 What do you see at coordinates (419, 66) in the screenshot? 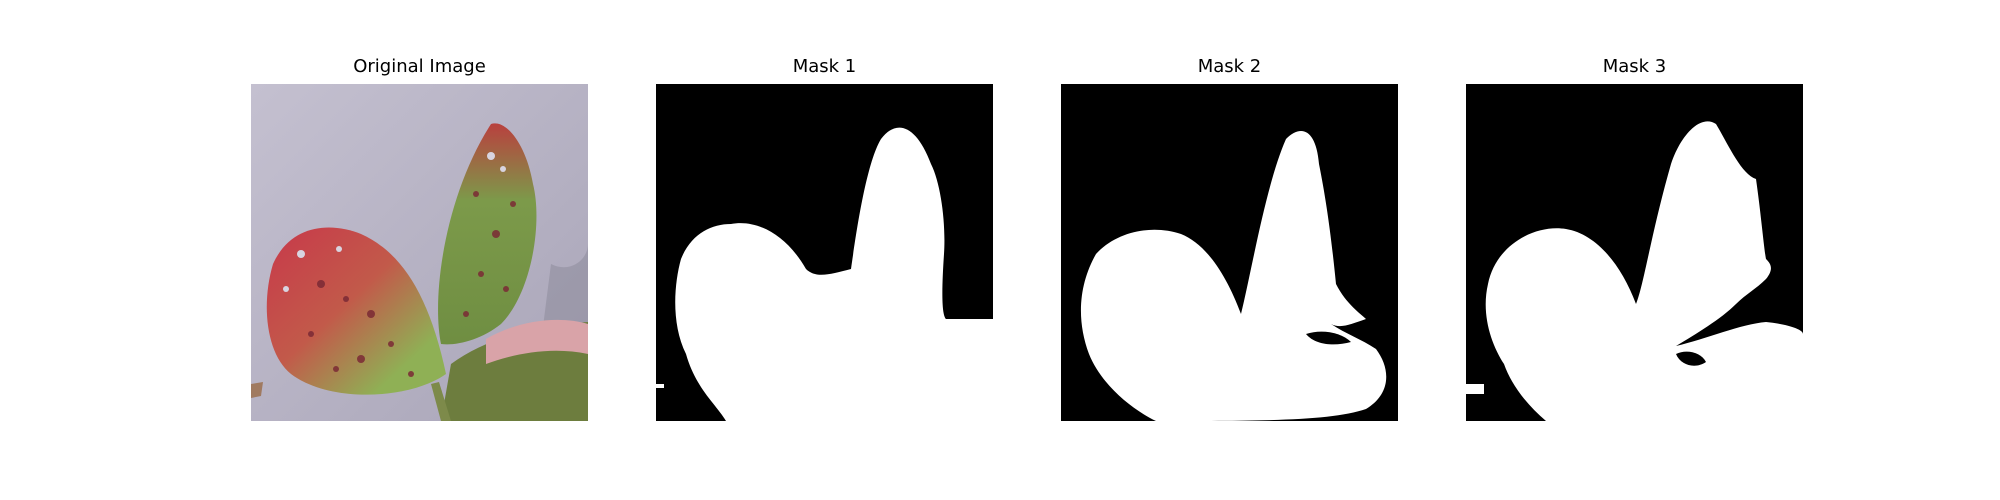
I see `panel-title-original: Original Image` at bounding box center [419, 66].